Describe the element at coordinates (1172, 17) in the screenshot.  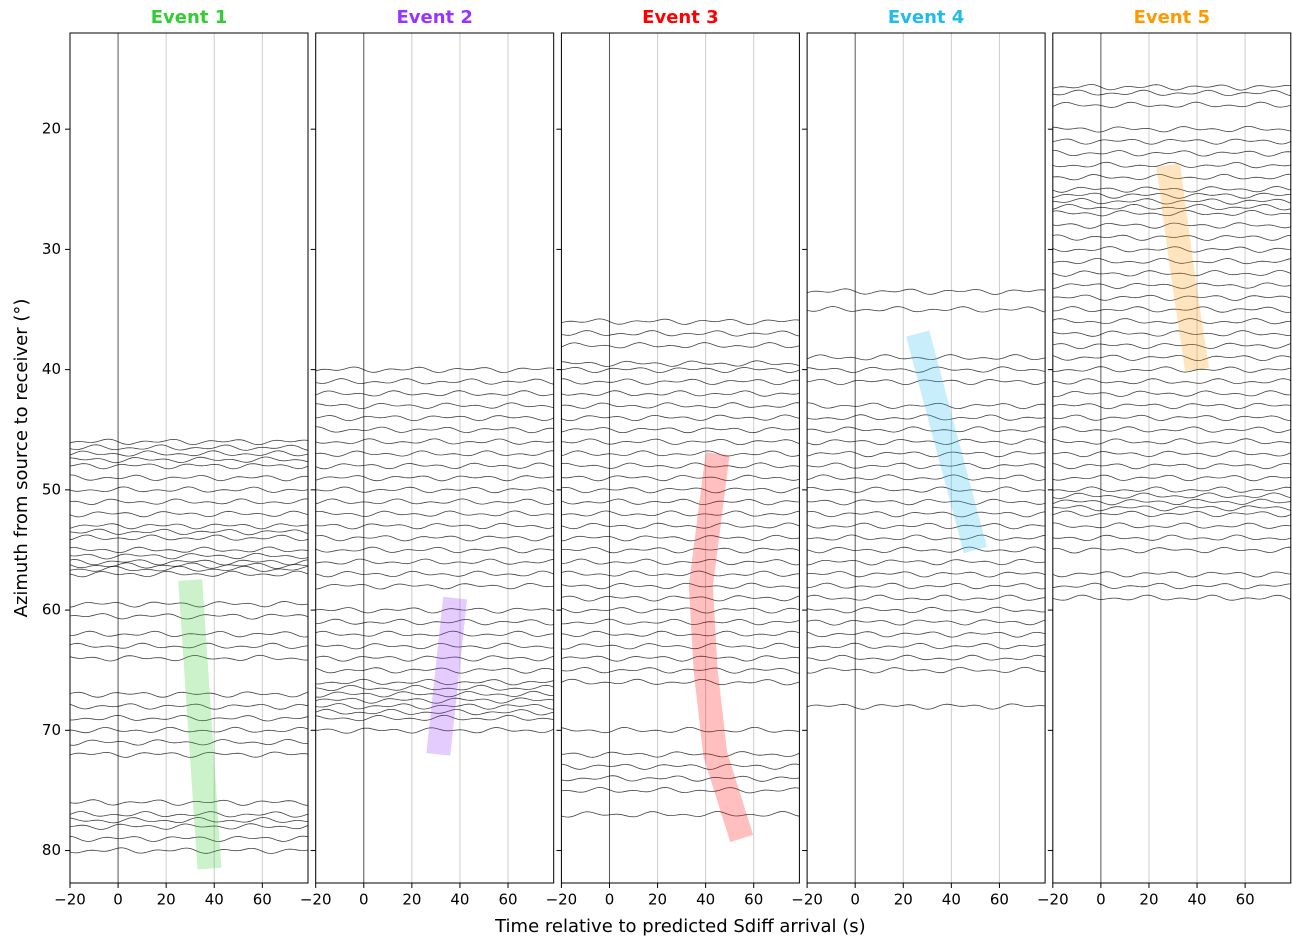
I see `panel-title: Event 5` at that location.